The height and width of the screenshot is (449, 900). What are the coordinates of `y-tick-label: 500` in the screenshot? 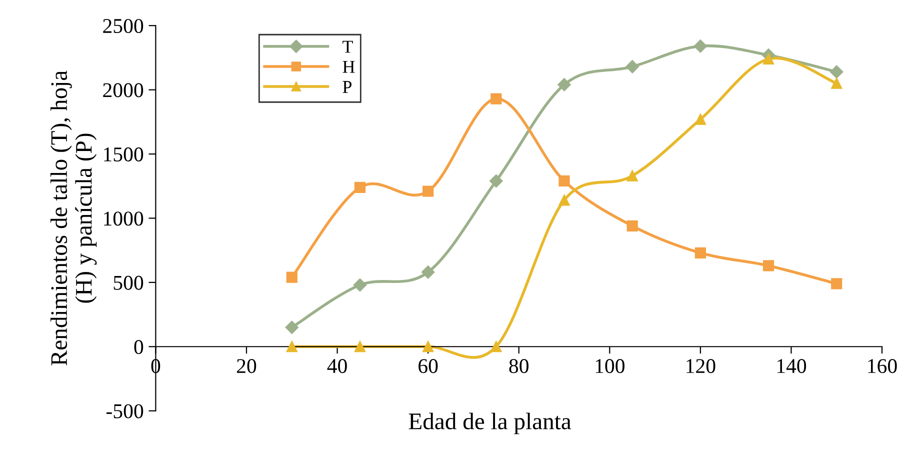 It's located at (129, 283).